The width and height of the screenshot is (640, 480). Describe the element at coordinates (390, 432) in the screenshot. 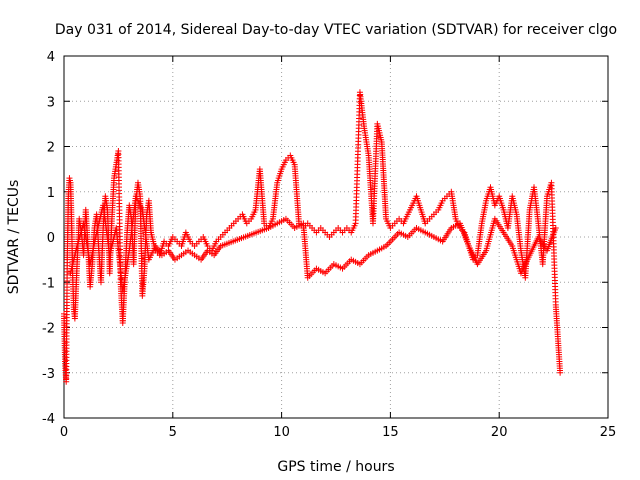

I see `x-tick-label: 15` at that location.